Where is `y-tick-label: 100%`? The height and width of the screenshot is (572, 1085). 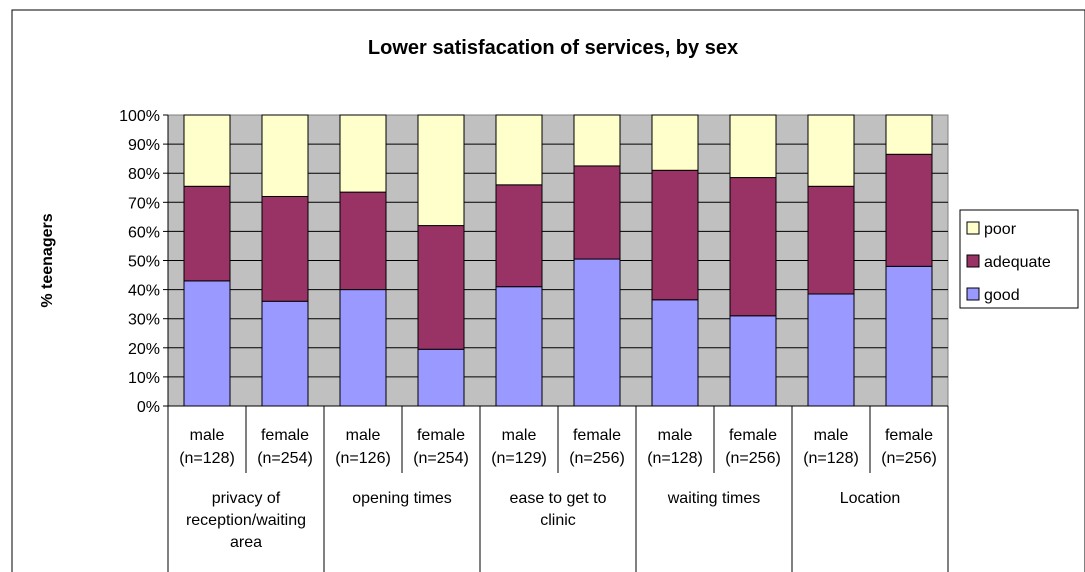 y-tick-label: 100% is located at coordinates (139, 116).